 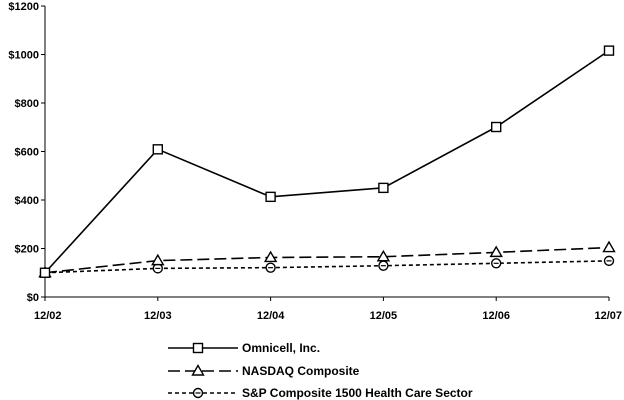 What do you see at coordinates (23, 56) in the screenshot?
I see `y-tick-label: $1000` at bounding box center [23, 56].